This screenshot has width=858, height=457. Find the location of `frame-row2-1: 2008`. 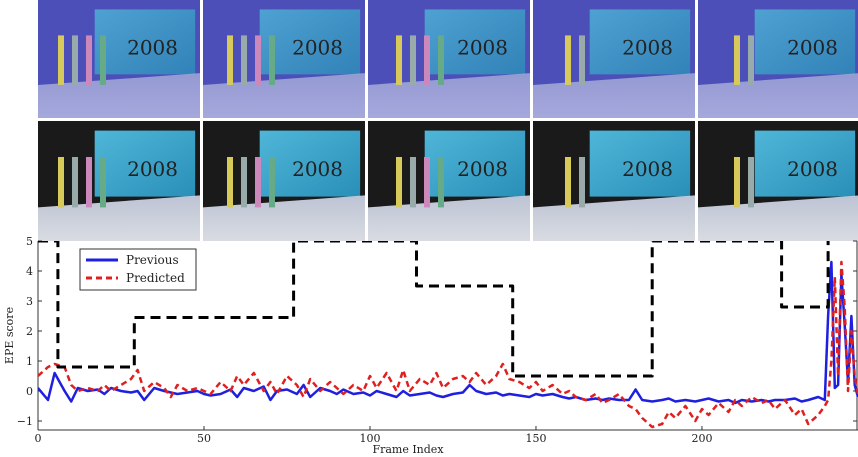

frame-row2-1: 2008 is located at coordinates (119, 181).